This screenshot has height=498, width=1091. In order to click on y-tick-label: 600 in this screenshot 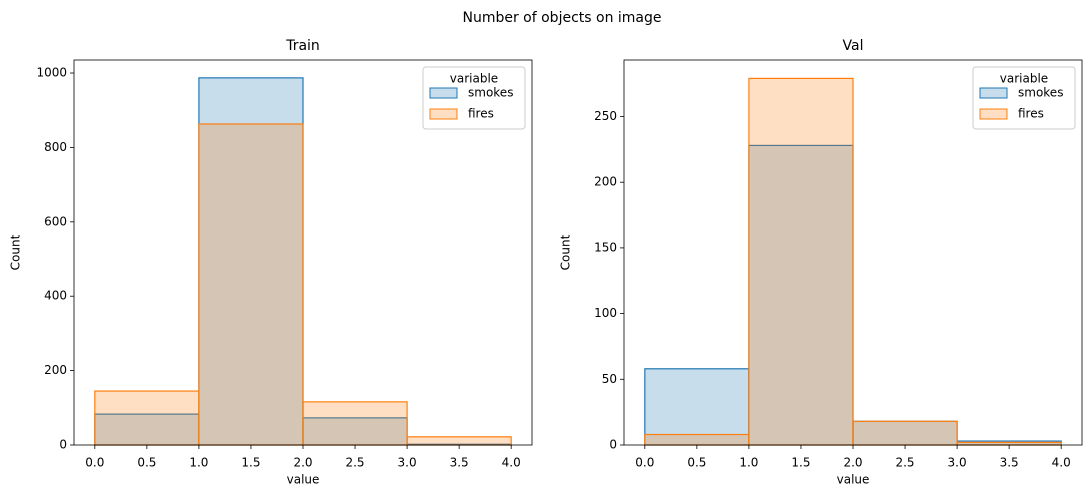, I will do `click(55, 221)`.